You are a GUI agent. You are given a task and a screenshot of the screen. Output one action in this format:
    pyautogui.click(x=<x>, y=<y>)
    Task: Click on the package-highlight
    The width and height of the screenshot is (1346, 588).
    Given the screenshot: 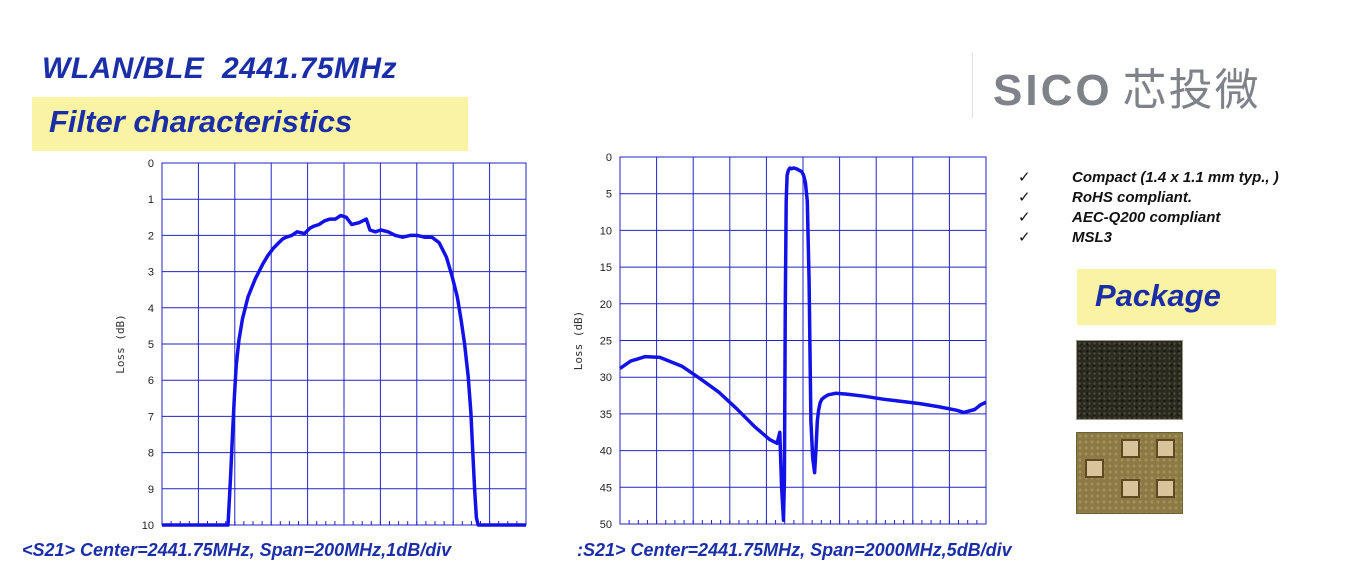 What is the action you would take?
    pyautogui.click(x=1176, y=297)
    